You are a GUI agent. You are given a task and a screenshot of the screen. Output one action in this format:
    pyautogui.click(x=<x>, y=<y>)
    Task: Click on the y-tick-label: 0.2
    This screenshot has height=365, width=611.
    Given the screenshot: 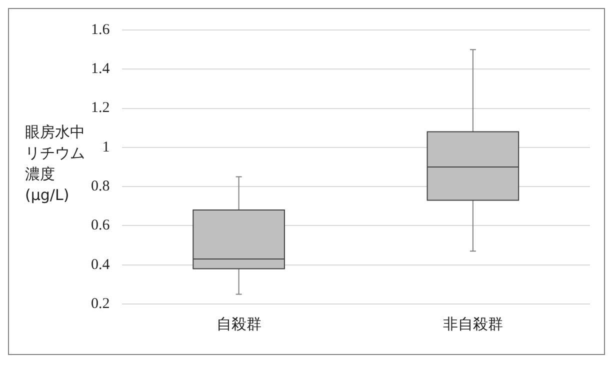 What is the action you would take?
    pyautogui.click(x=100, y=304)
    